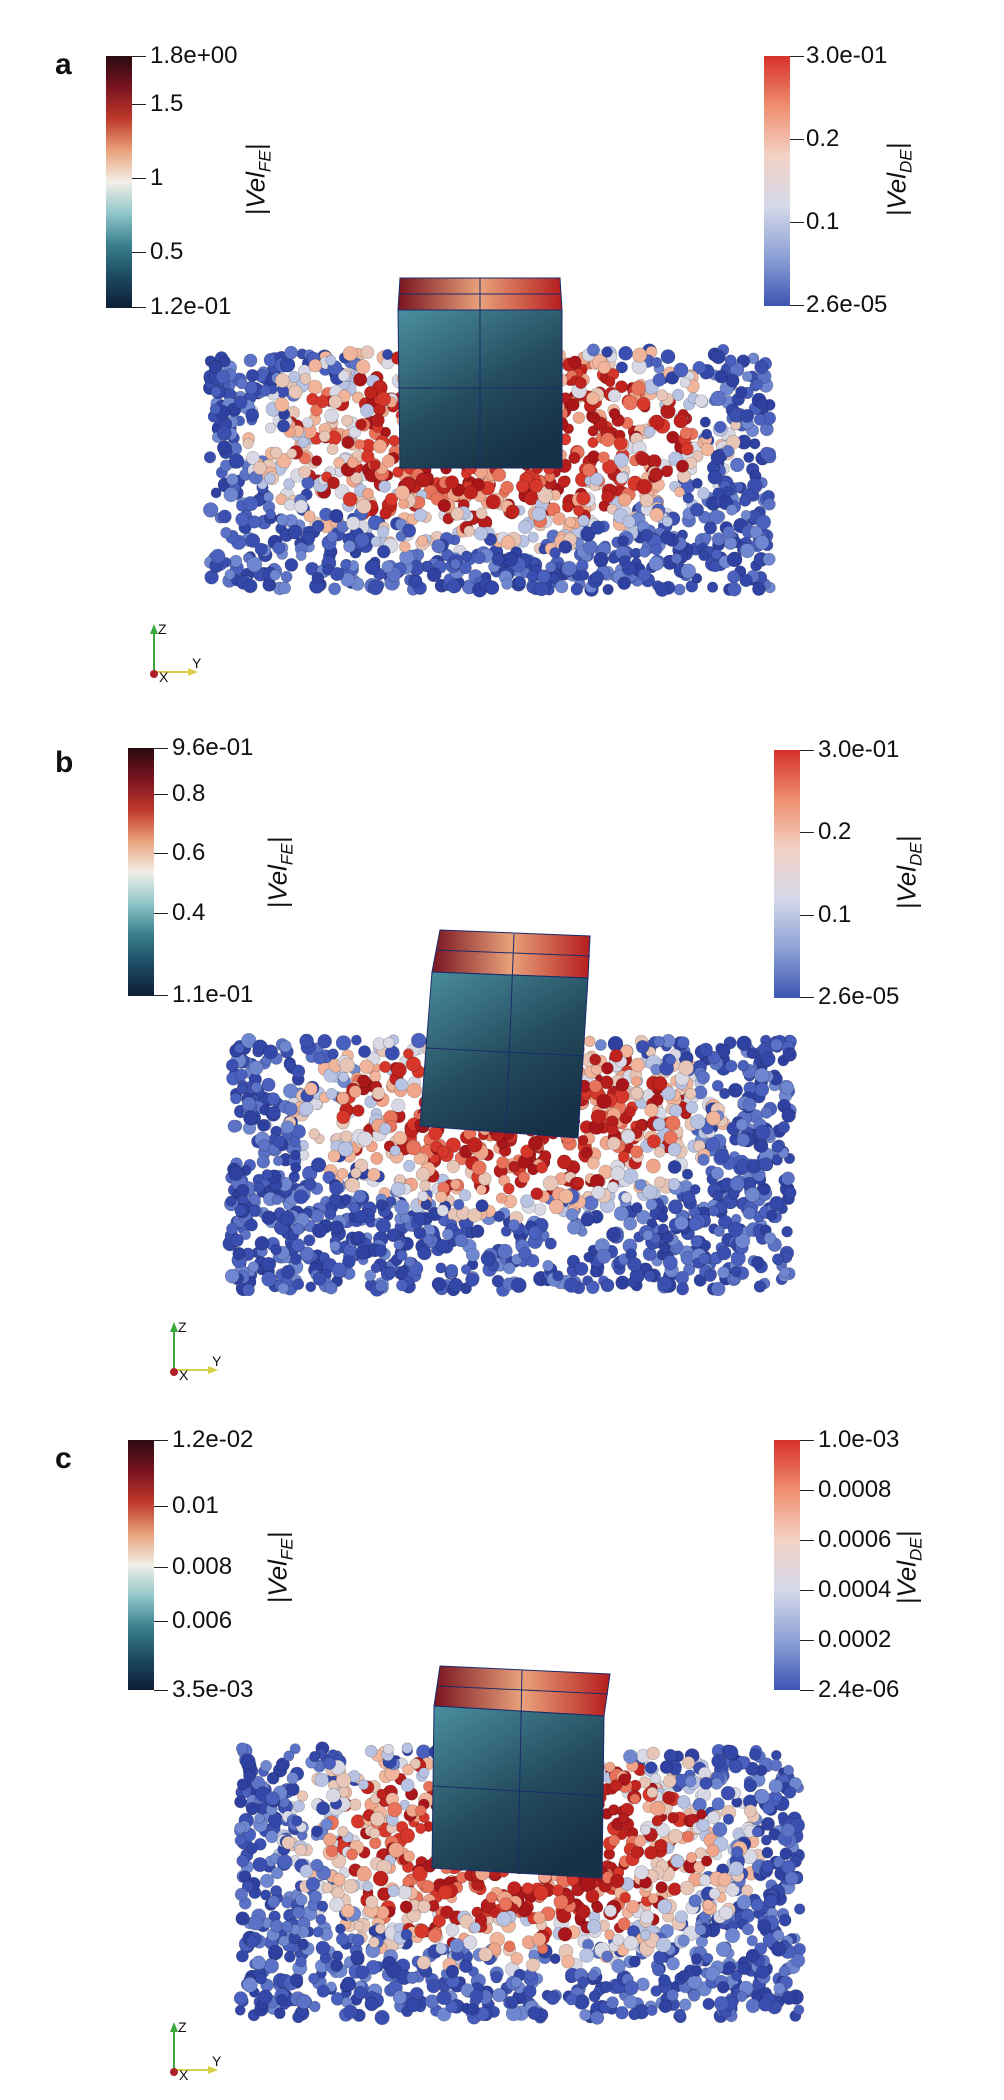 This screenshot has width=1004, height=2100. Describe the element at coordinates (213, 747) in the screenshot. I see `fe-tick-label: 9.6e-01` at that location.